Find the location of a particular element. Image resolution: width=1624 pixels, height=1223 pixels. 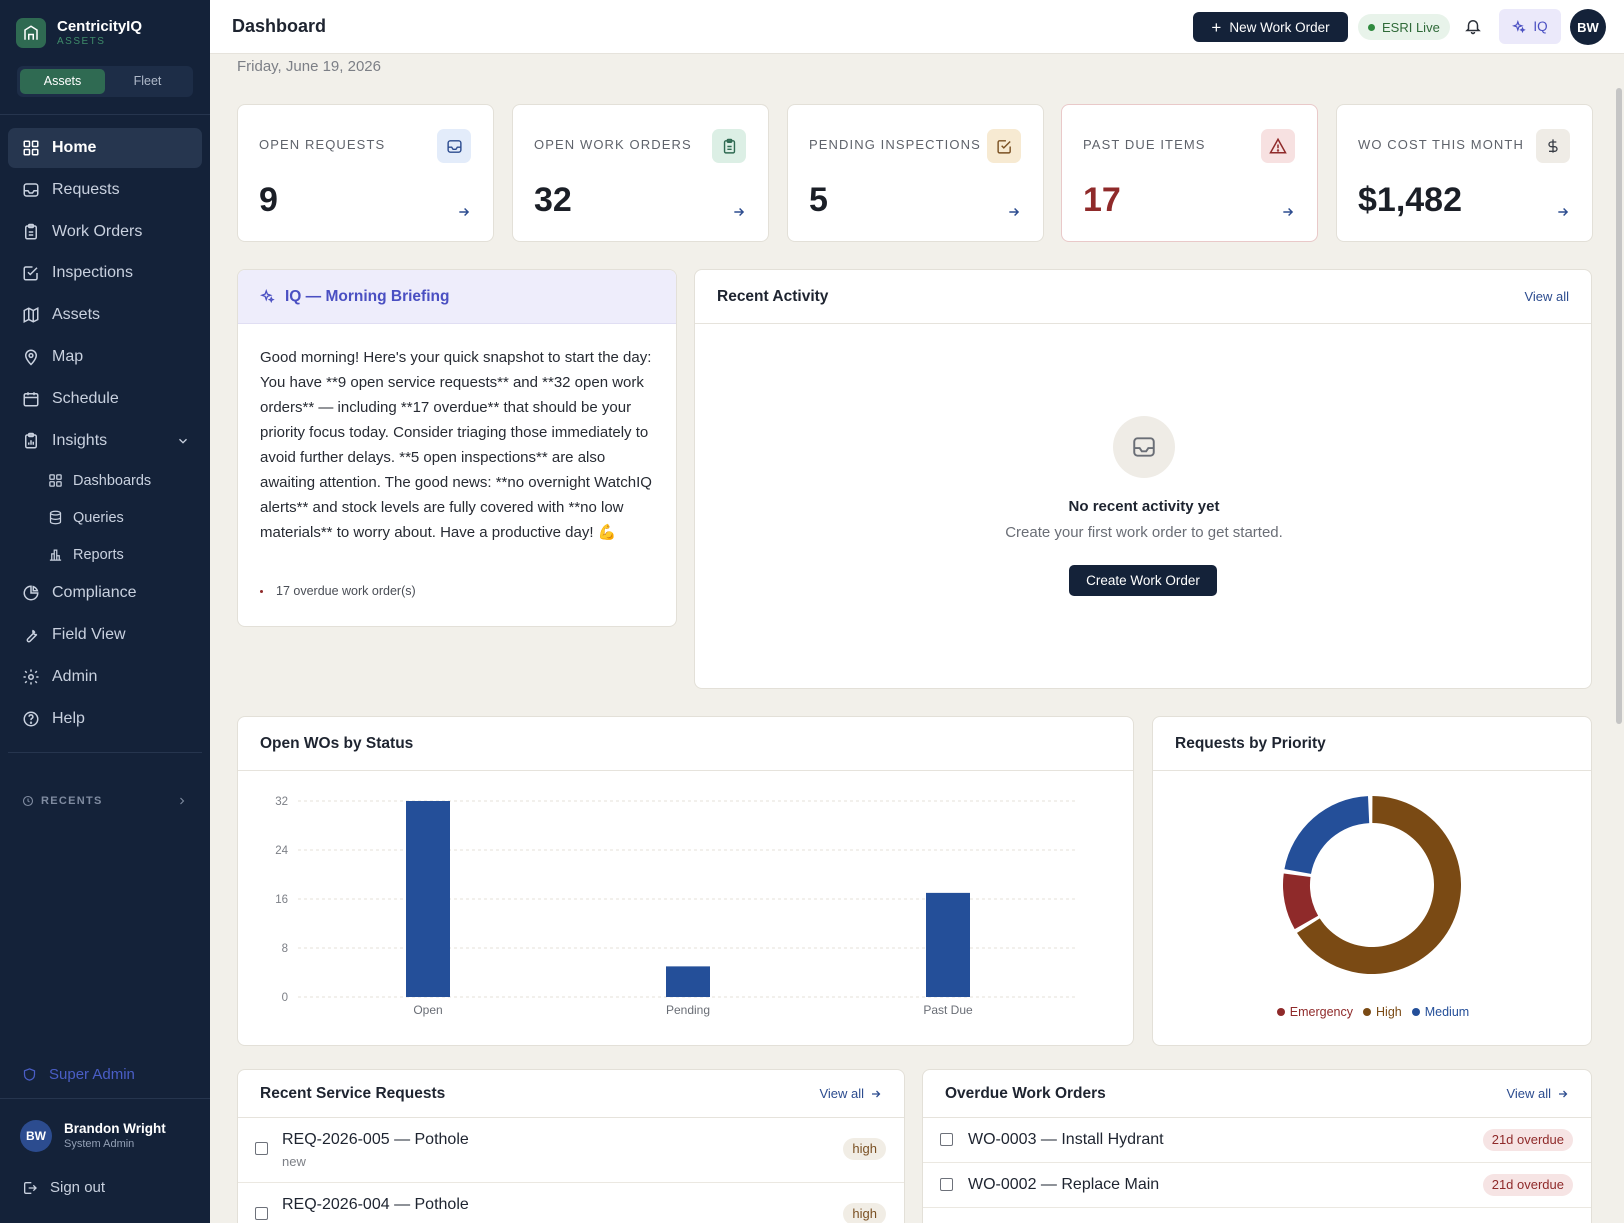

nav-assets: Assets is located at coordinates (105, 315).